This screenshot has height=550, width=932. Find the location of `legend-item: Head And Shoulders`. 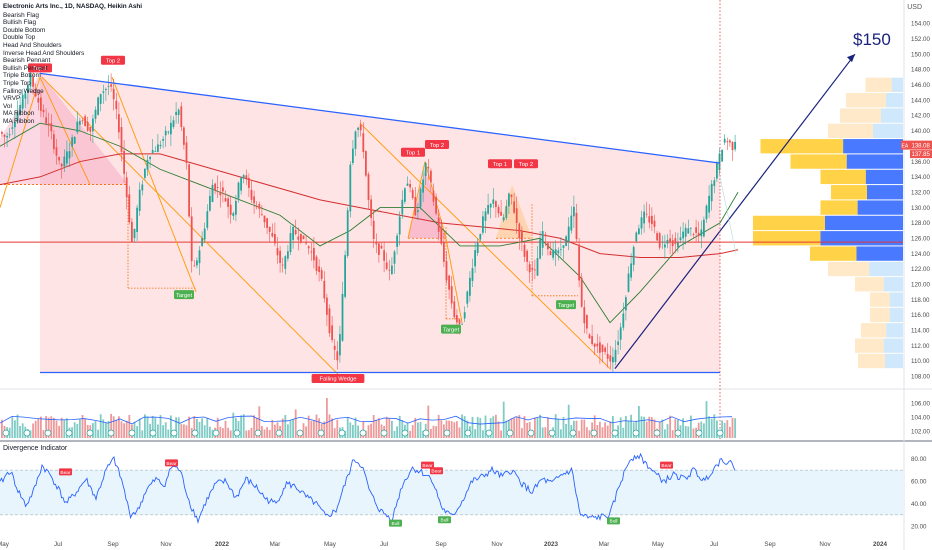

legend-item: Head And Shoulders is located at coordinates (32, 45).